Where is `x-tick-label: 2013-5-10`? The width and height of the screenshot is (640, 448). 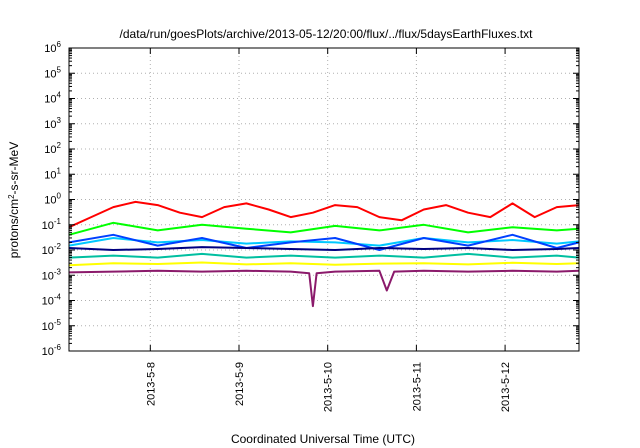 x-tick-label: 2013-5-10 is located at coordinates (329, 387).